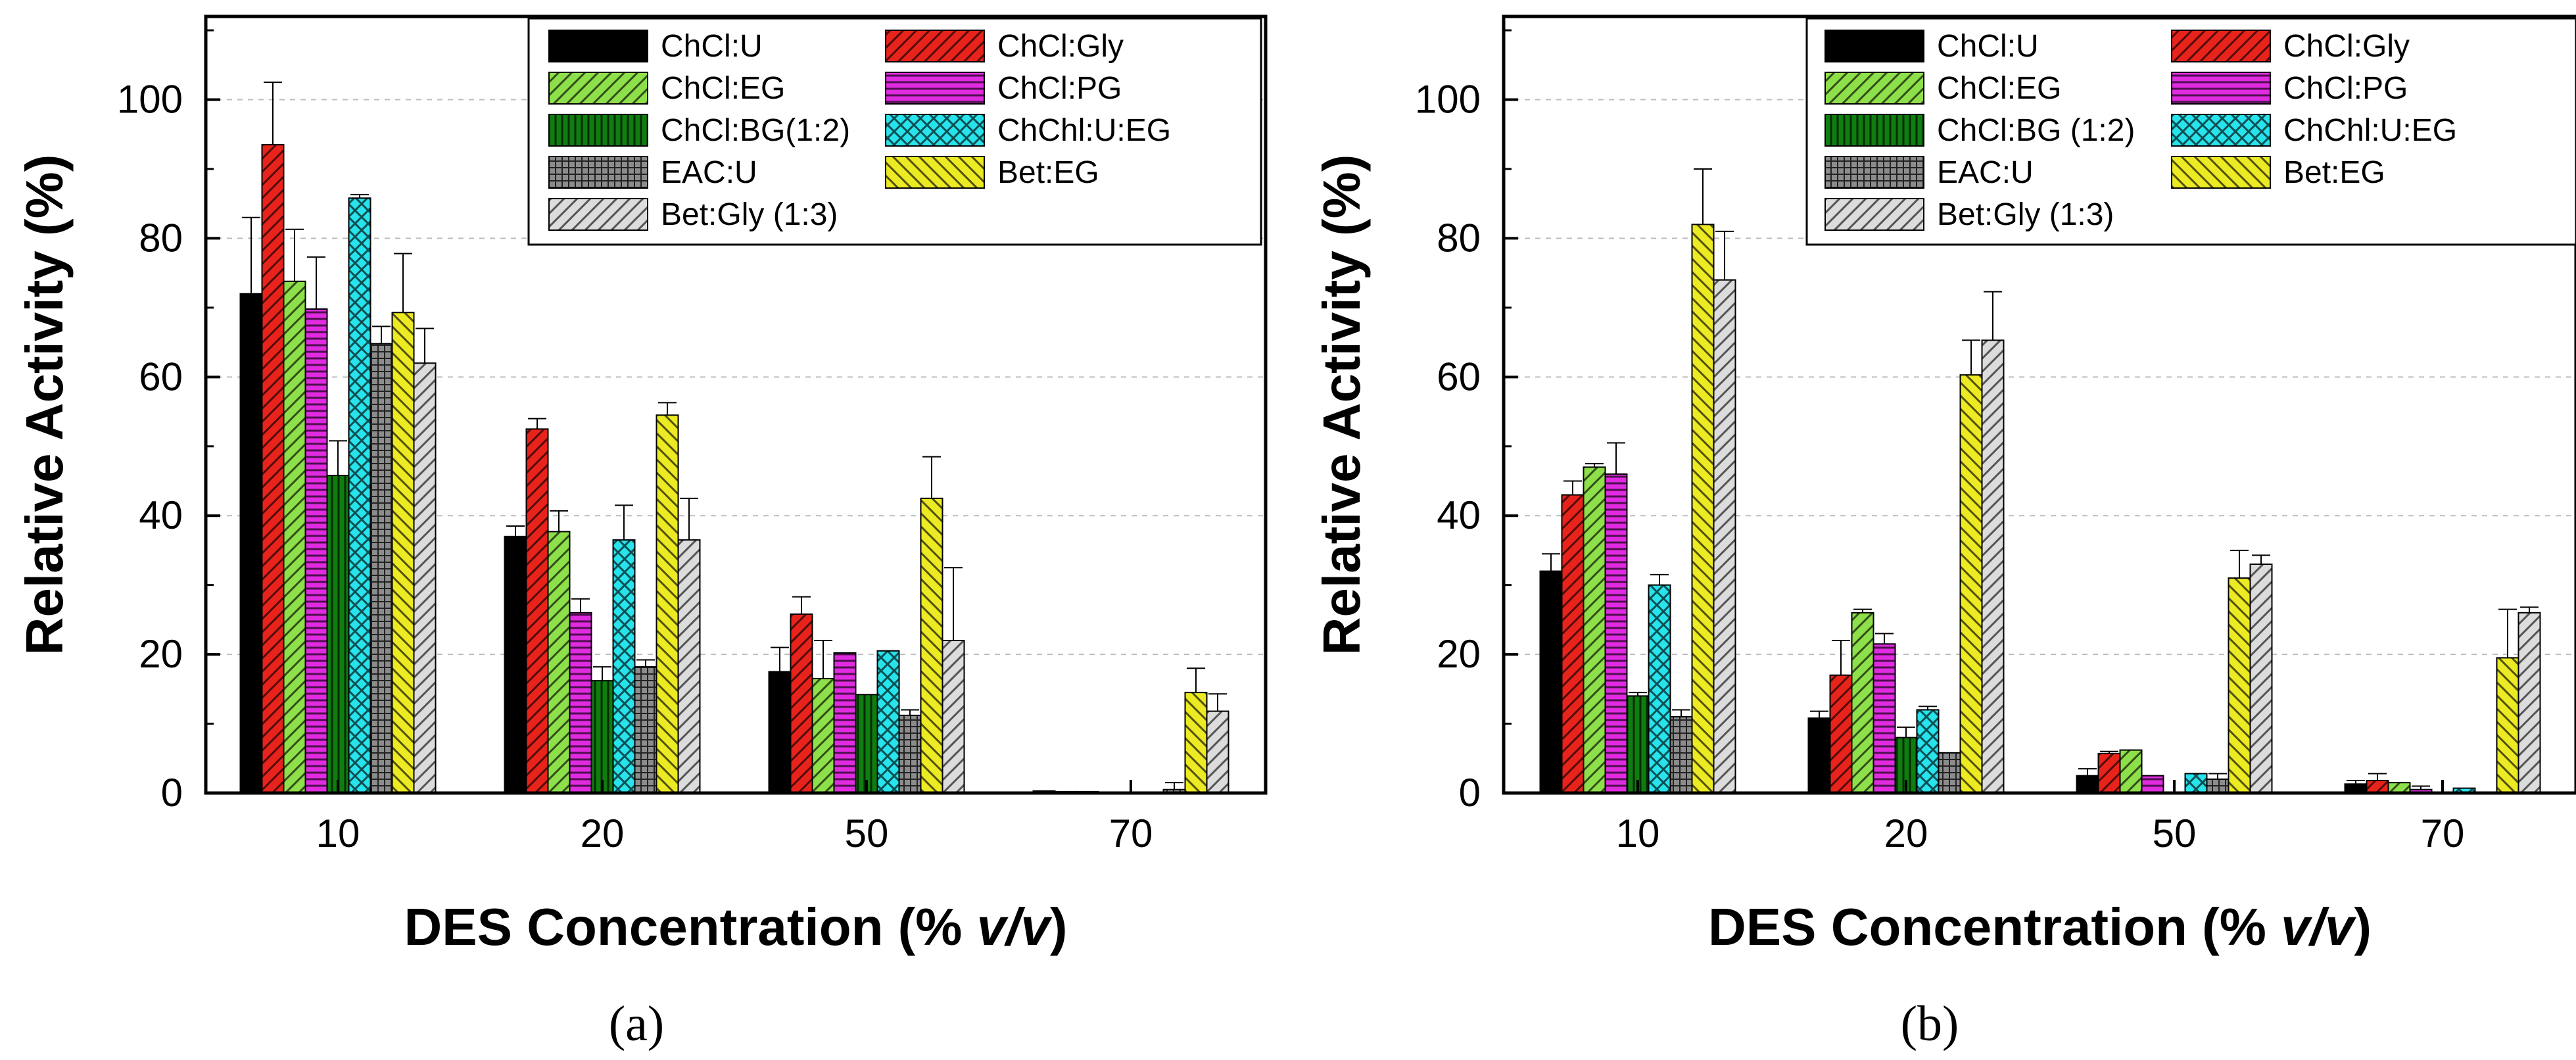  Describe the element at coordinates (1218, 752) in the screenshot. I see `bar-bet-gly-1-3--70` at that location.